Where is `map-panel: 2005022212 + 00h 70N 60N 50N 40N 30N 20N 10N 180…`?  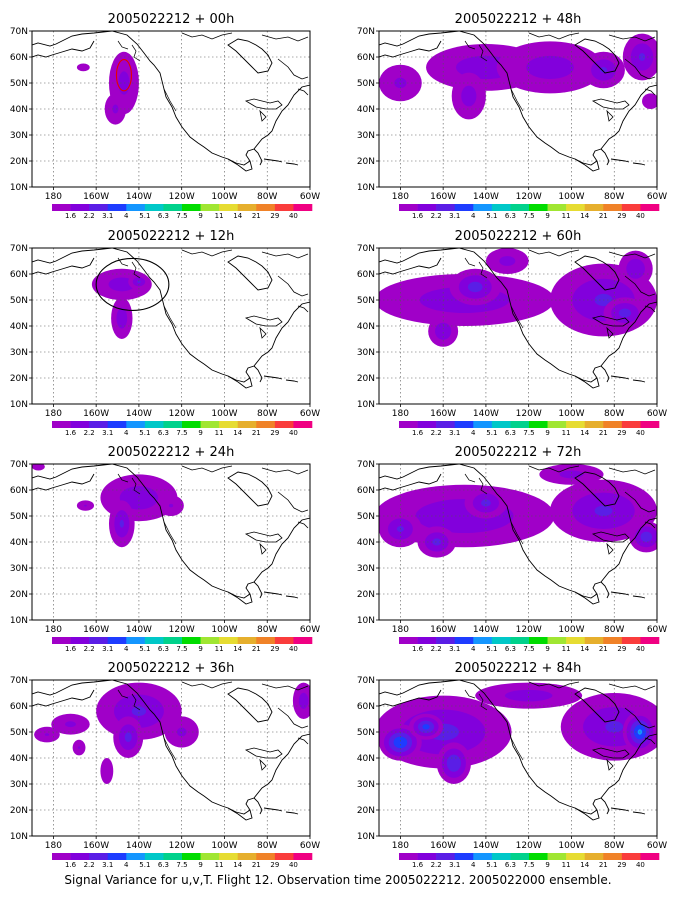
map-panel: 2005022212 + 00h 70N 60N 50N 40N 30N 20N 10N 180… is located at coordinates (165, 116).